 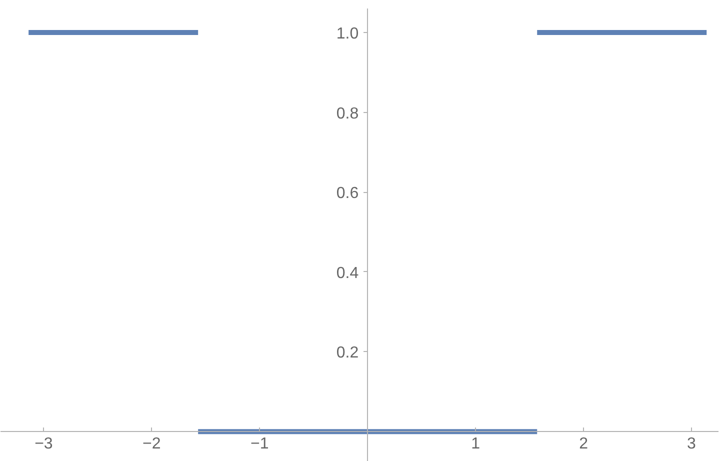 What do you see at coordinates (347, 273) in the screenshot?
I see `y-tick-label: 0.4` at bounding box center [347, 273].